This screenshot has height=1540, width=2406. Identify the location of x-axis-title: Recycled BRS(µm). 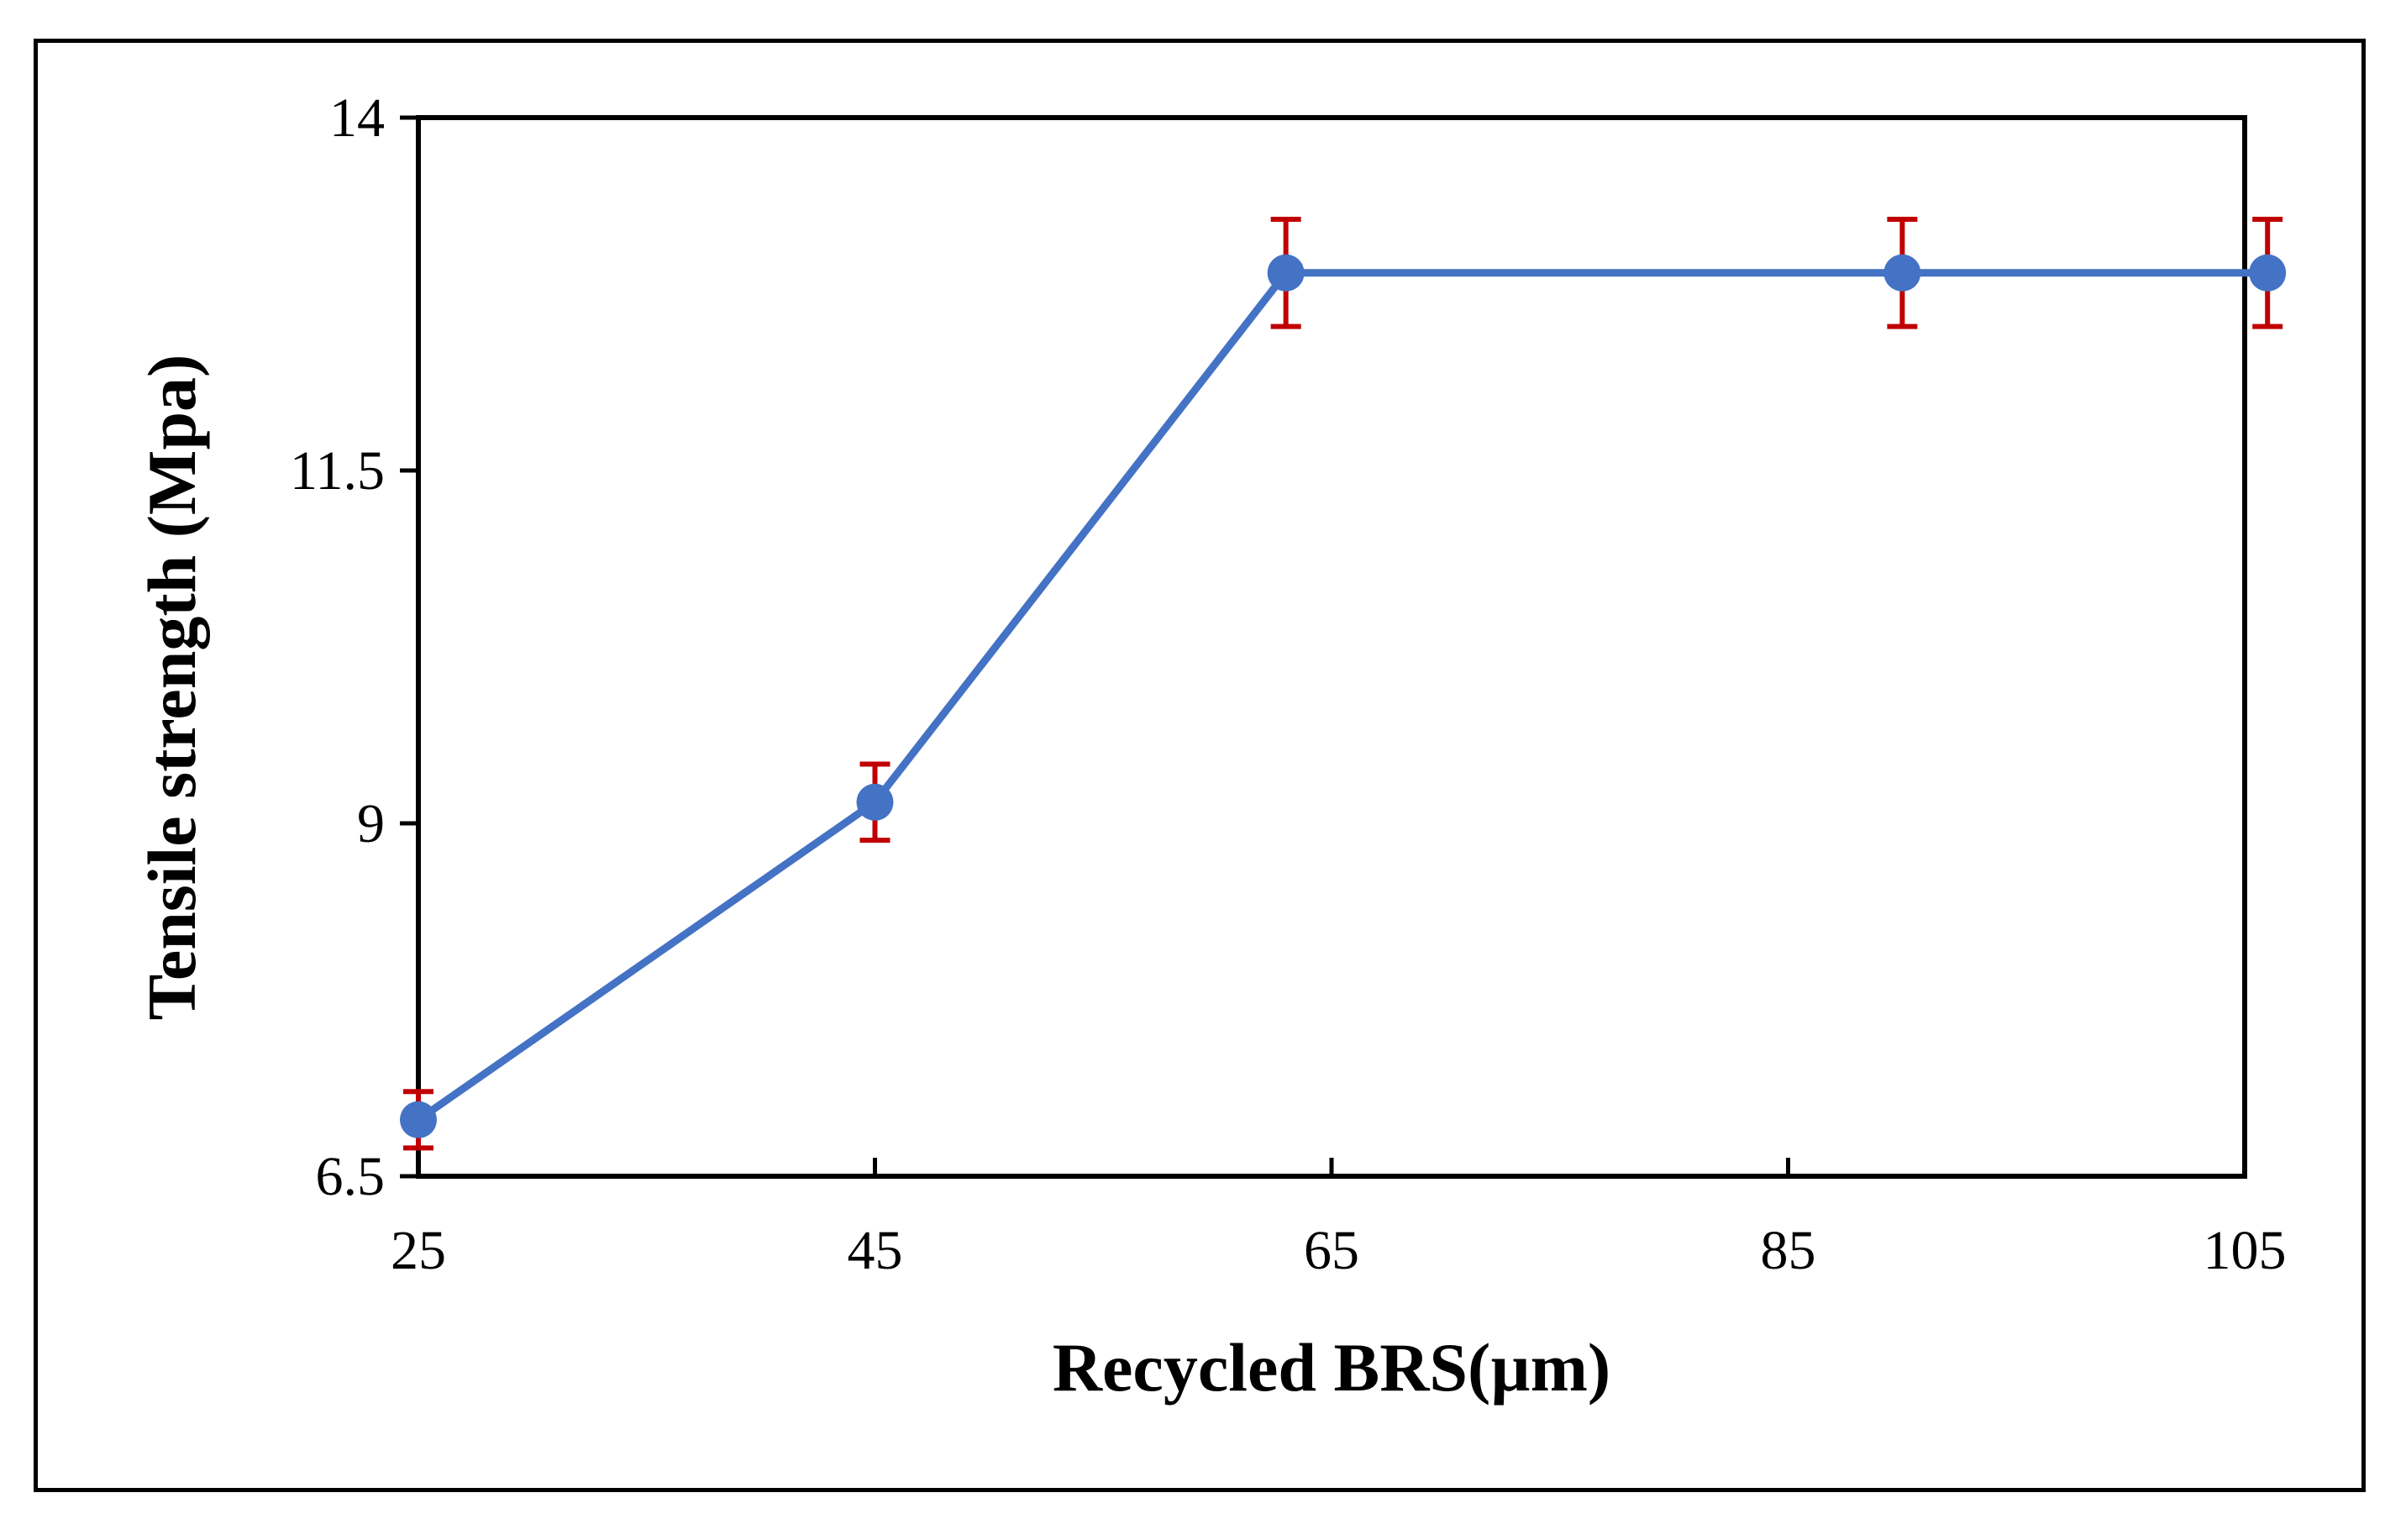
(1332, 1368).